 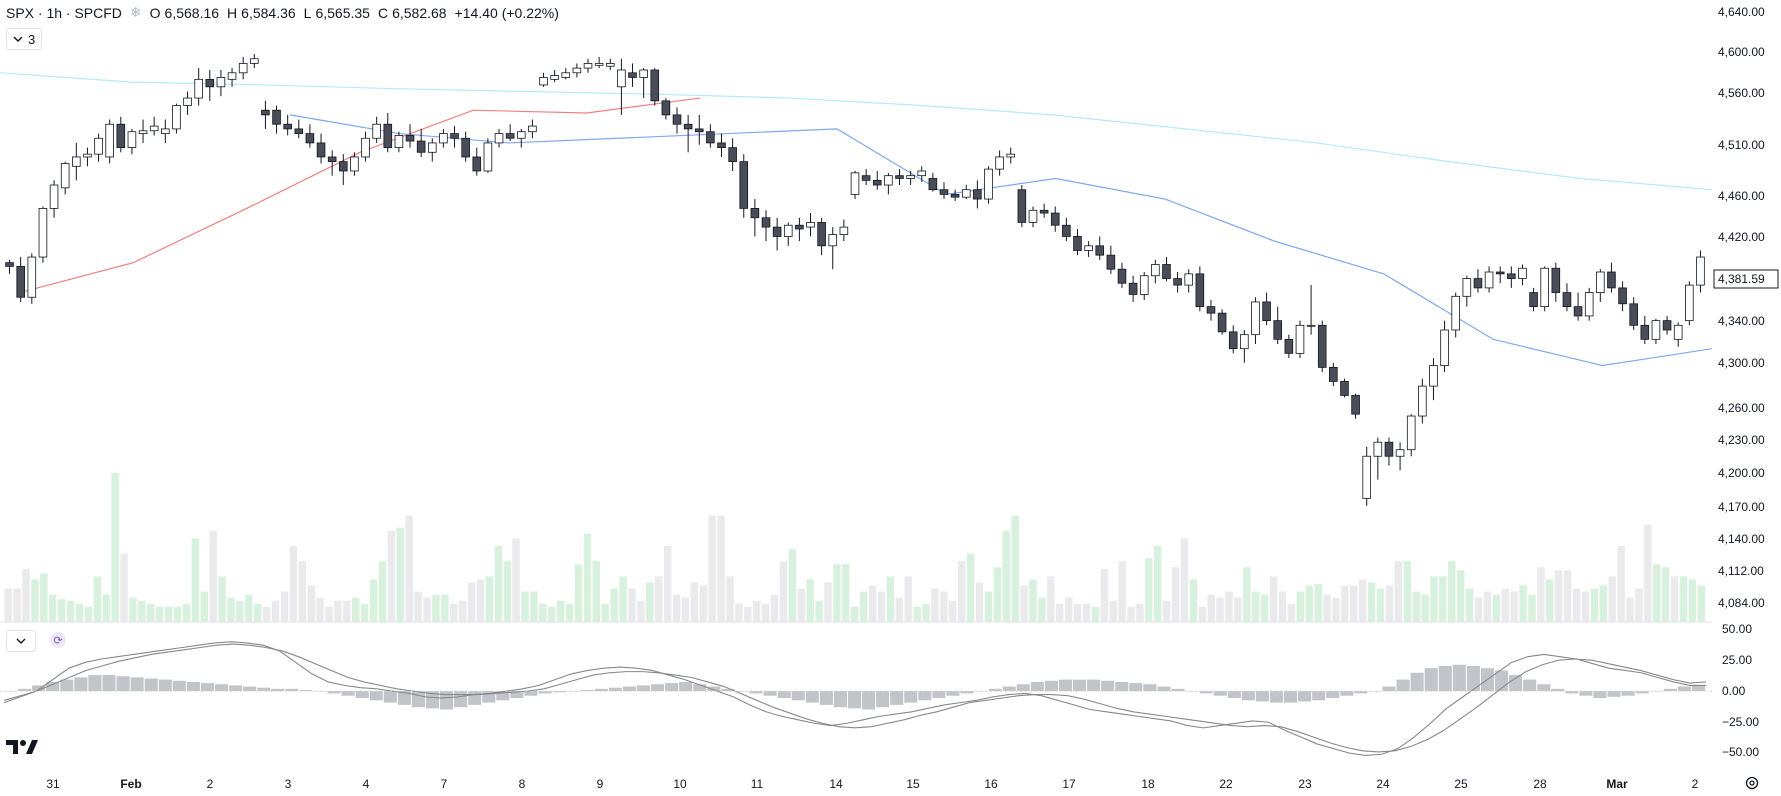 What do you see at coordinates (22, 747) in the screenshot?
I see `tradingview-logo-icon` at bounding box center [22, 747].